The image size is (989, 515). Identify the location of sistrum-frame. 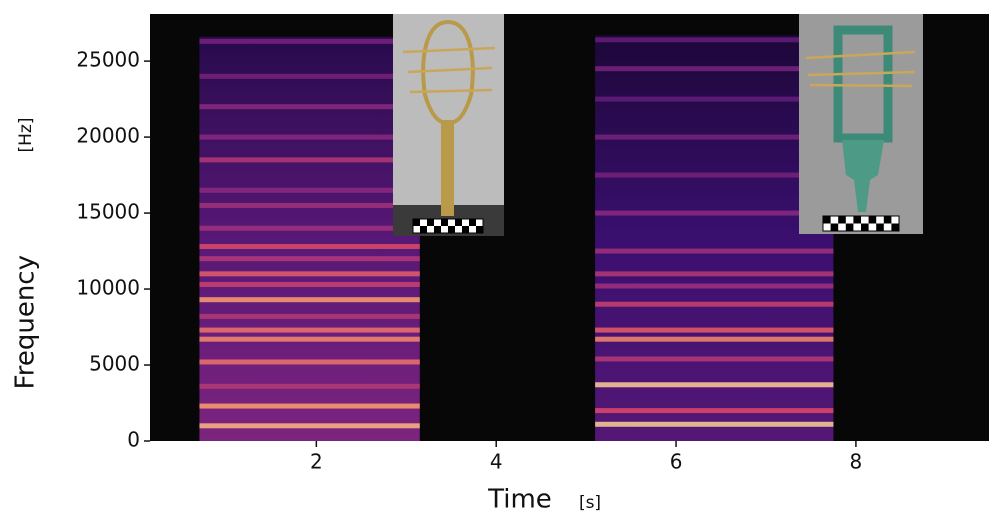
(863, 84).